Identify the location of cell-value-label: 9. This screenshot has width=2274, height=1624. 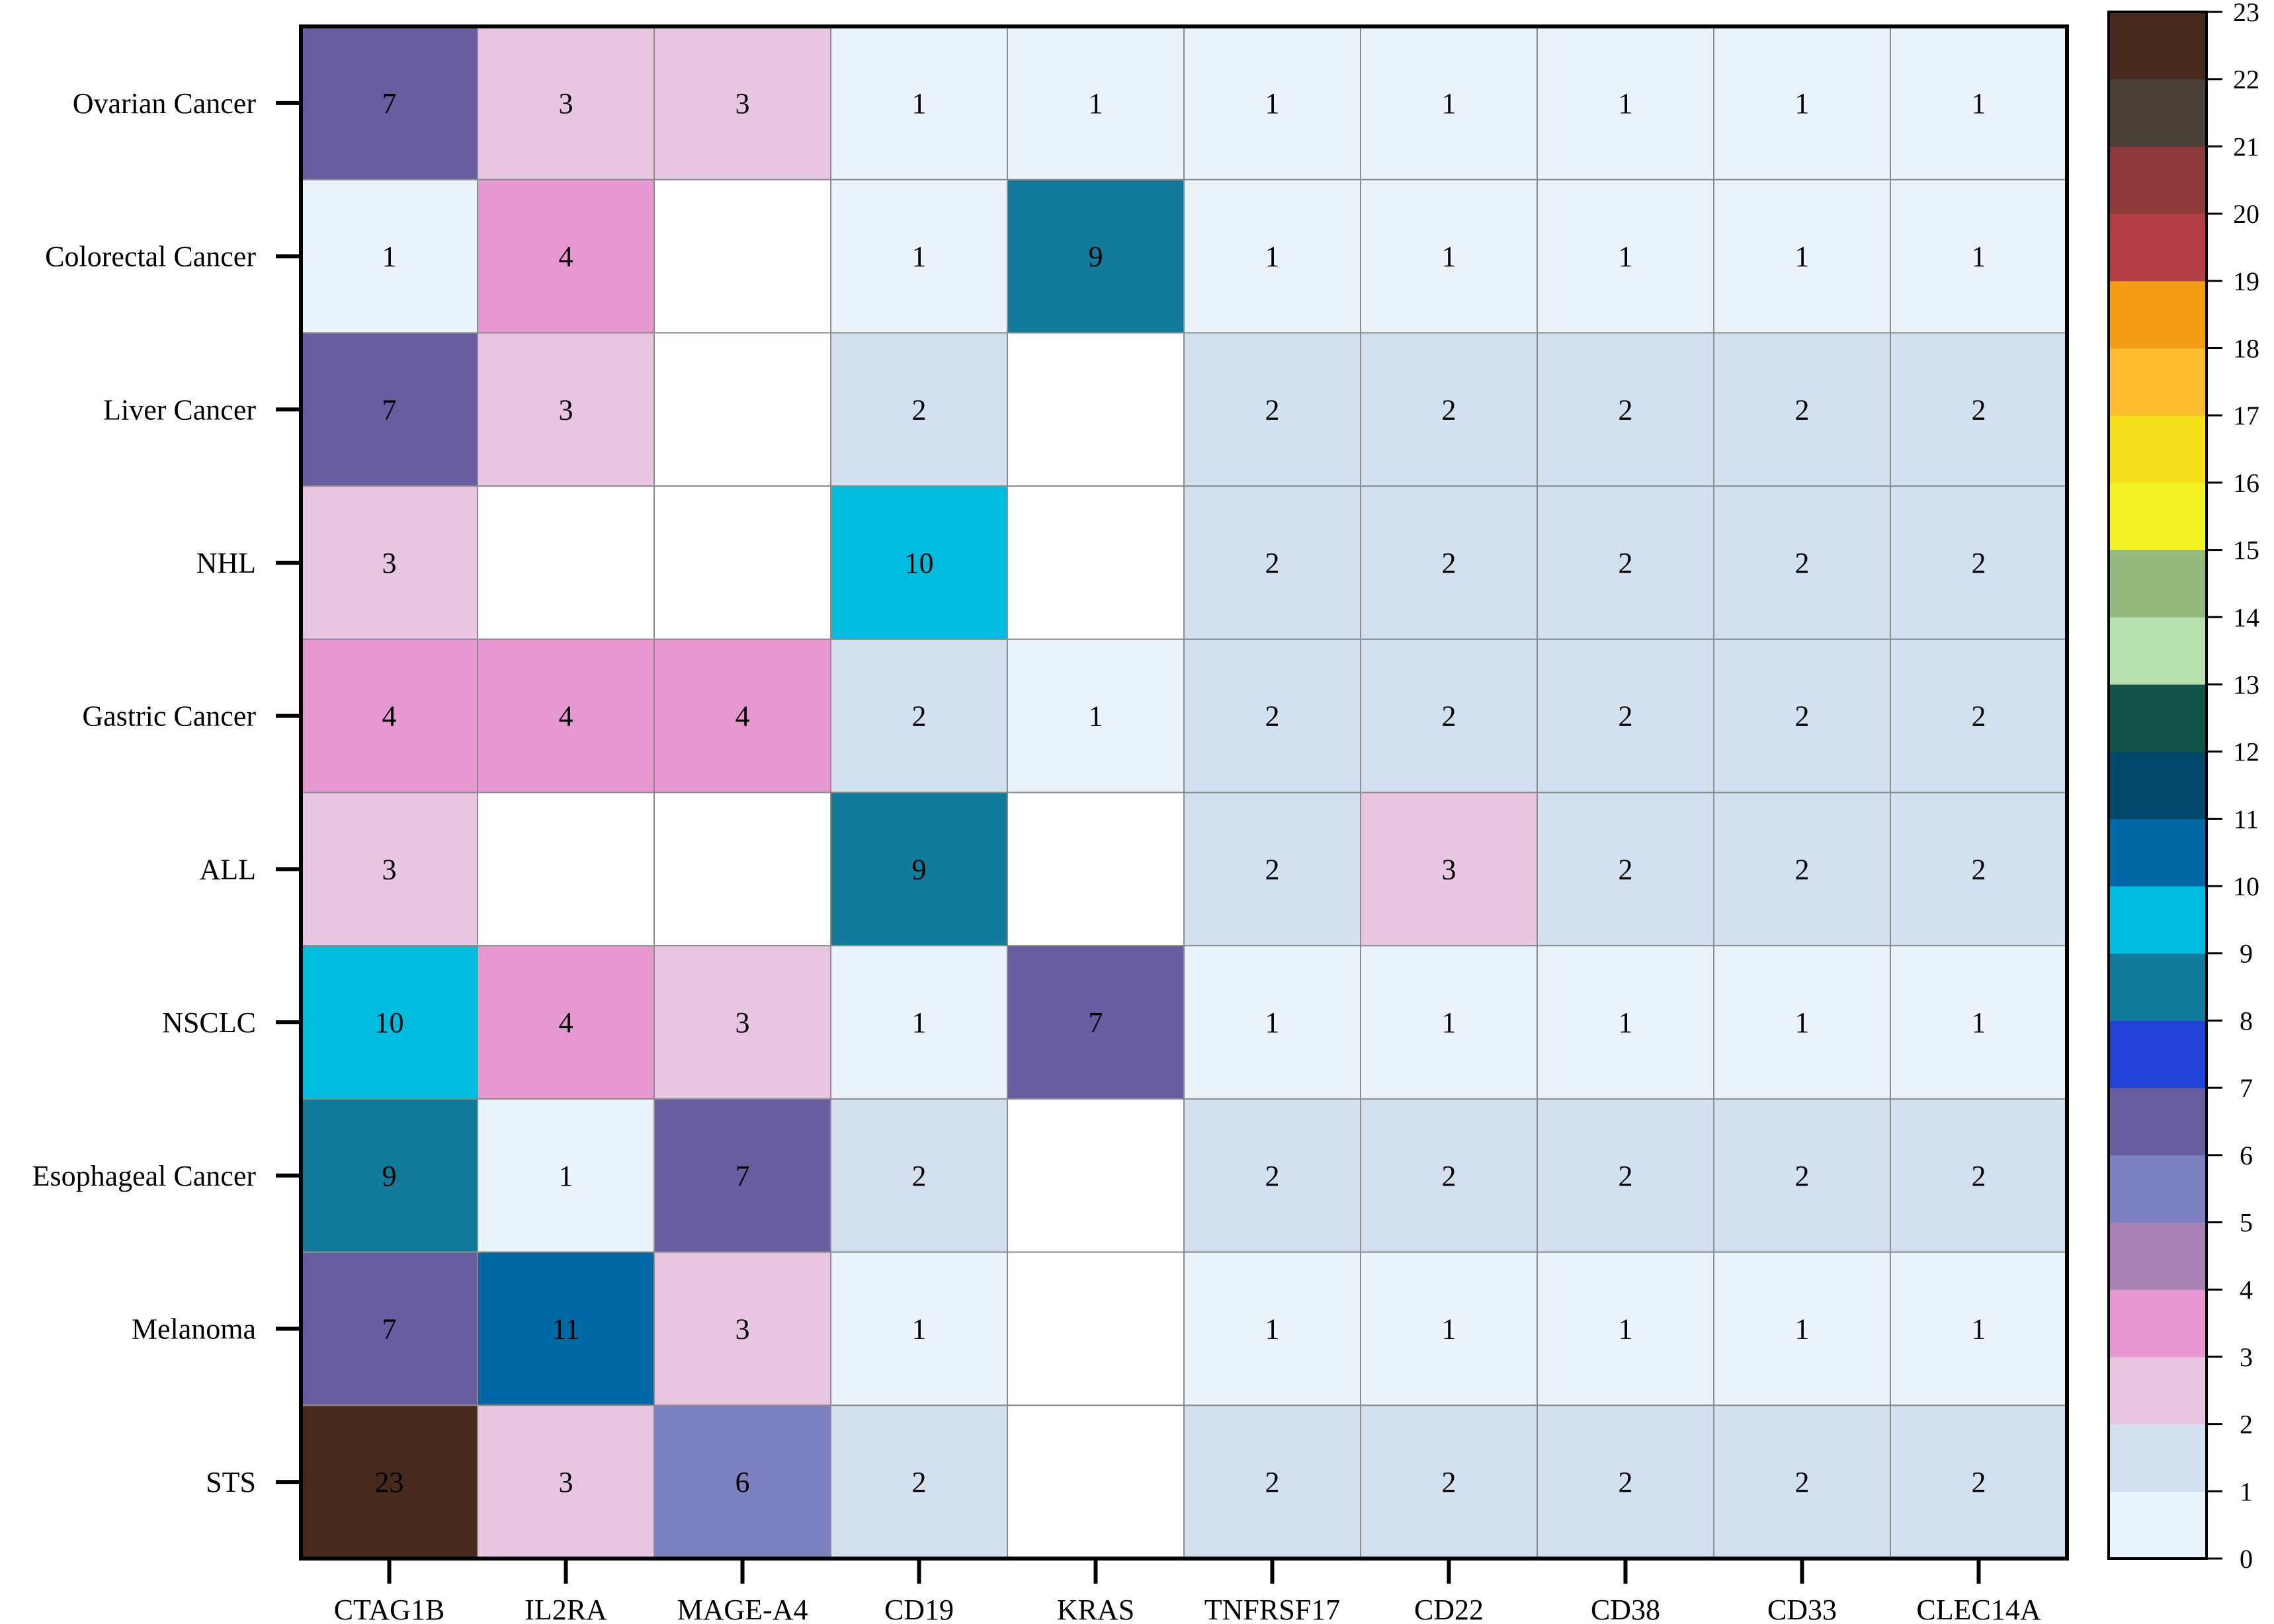
(389, 1176).